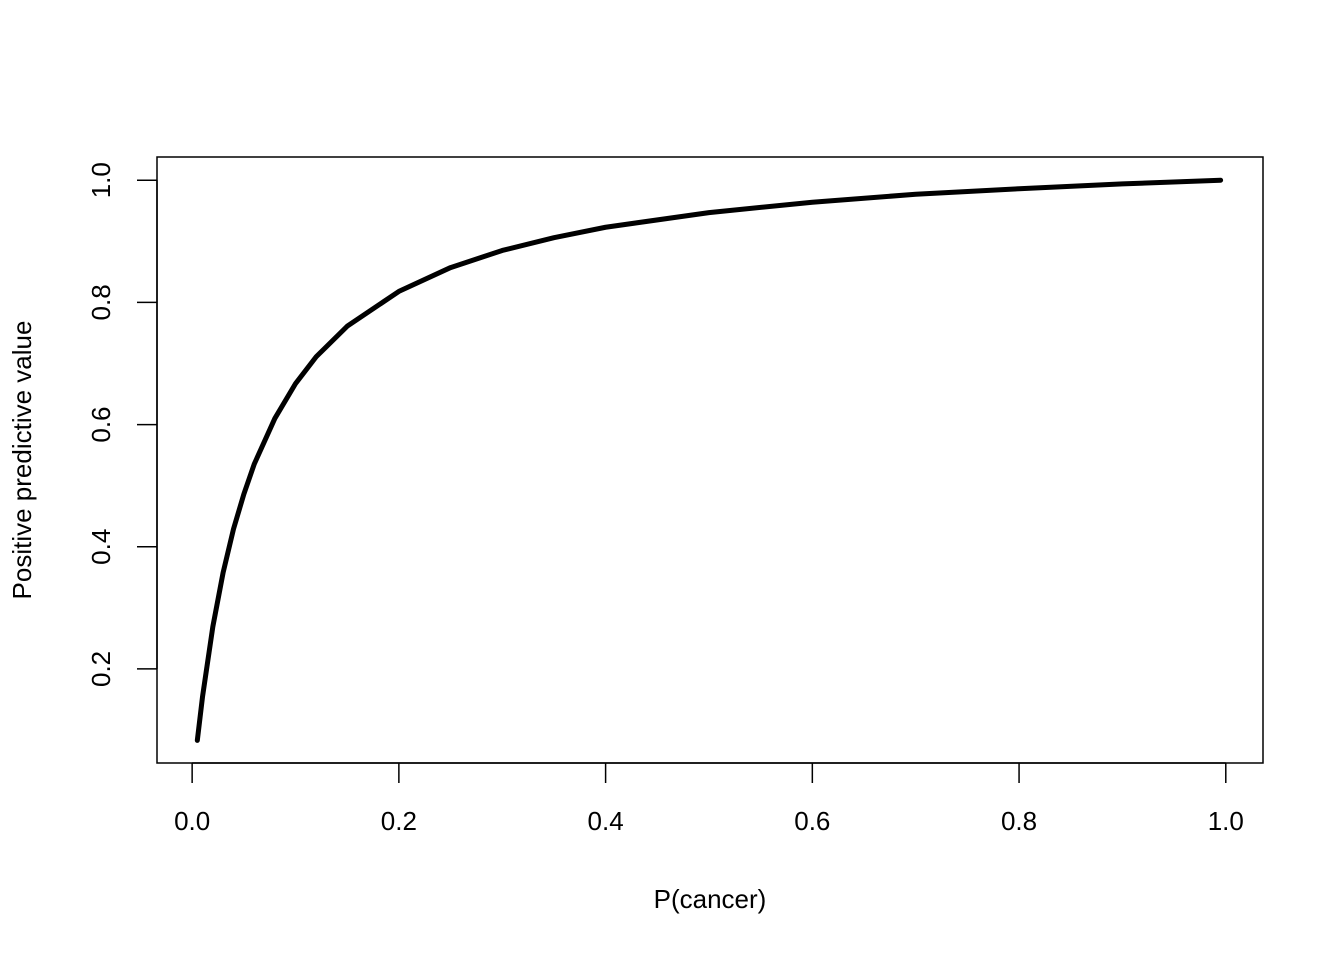 The height and width of the screenshot is (960, 1344). I want to click on y-axis-label: Positive predictive value, so click(22, 460).